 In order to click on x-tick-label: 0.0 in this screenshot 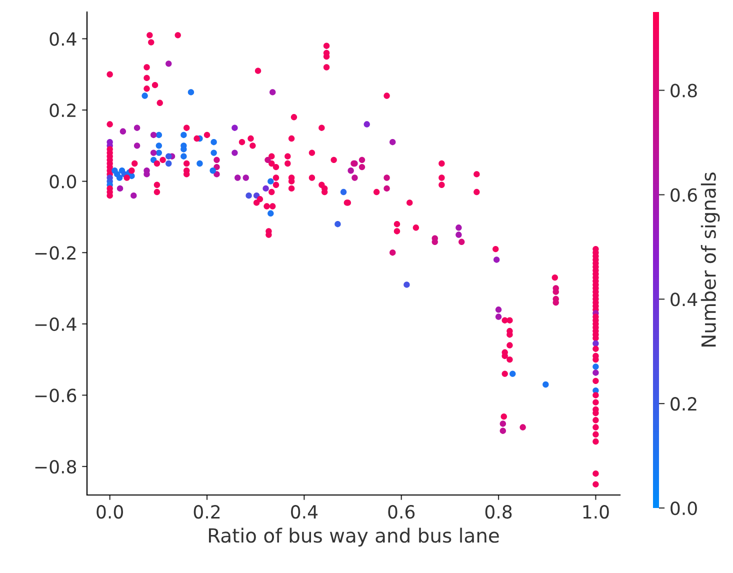, I will do `click(109, 512)`.